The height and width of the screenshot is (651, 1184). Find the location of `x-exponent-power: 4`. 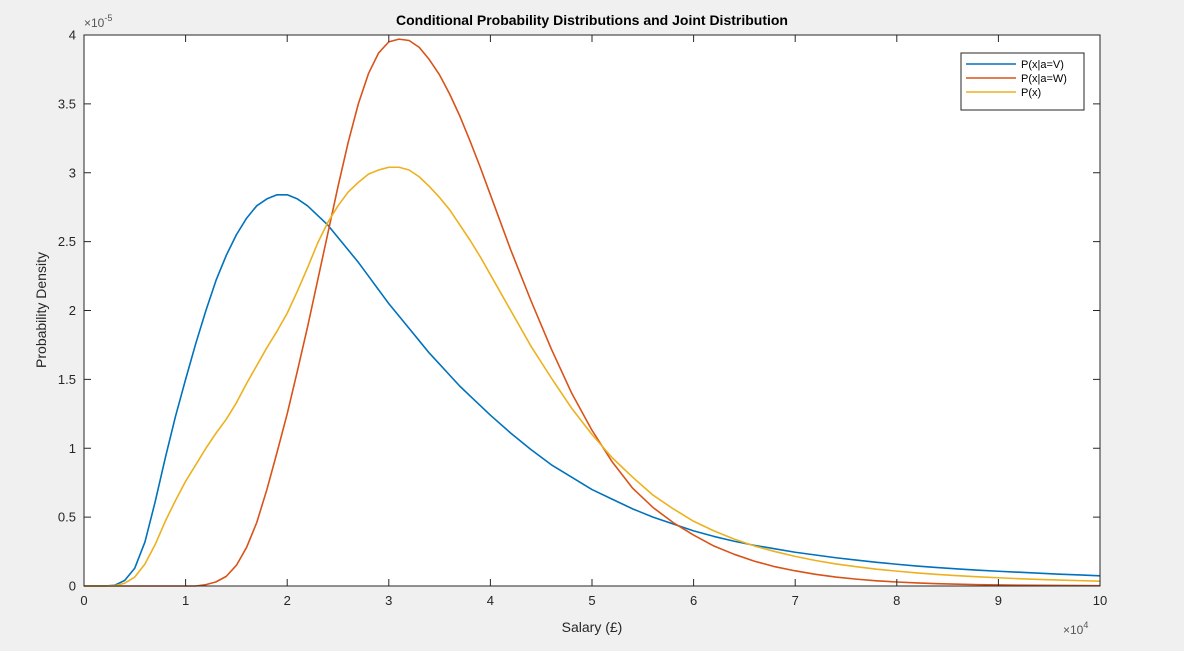

x-exponent-power: 4 is located at coordinates (1085, 625).